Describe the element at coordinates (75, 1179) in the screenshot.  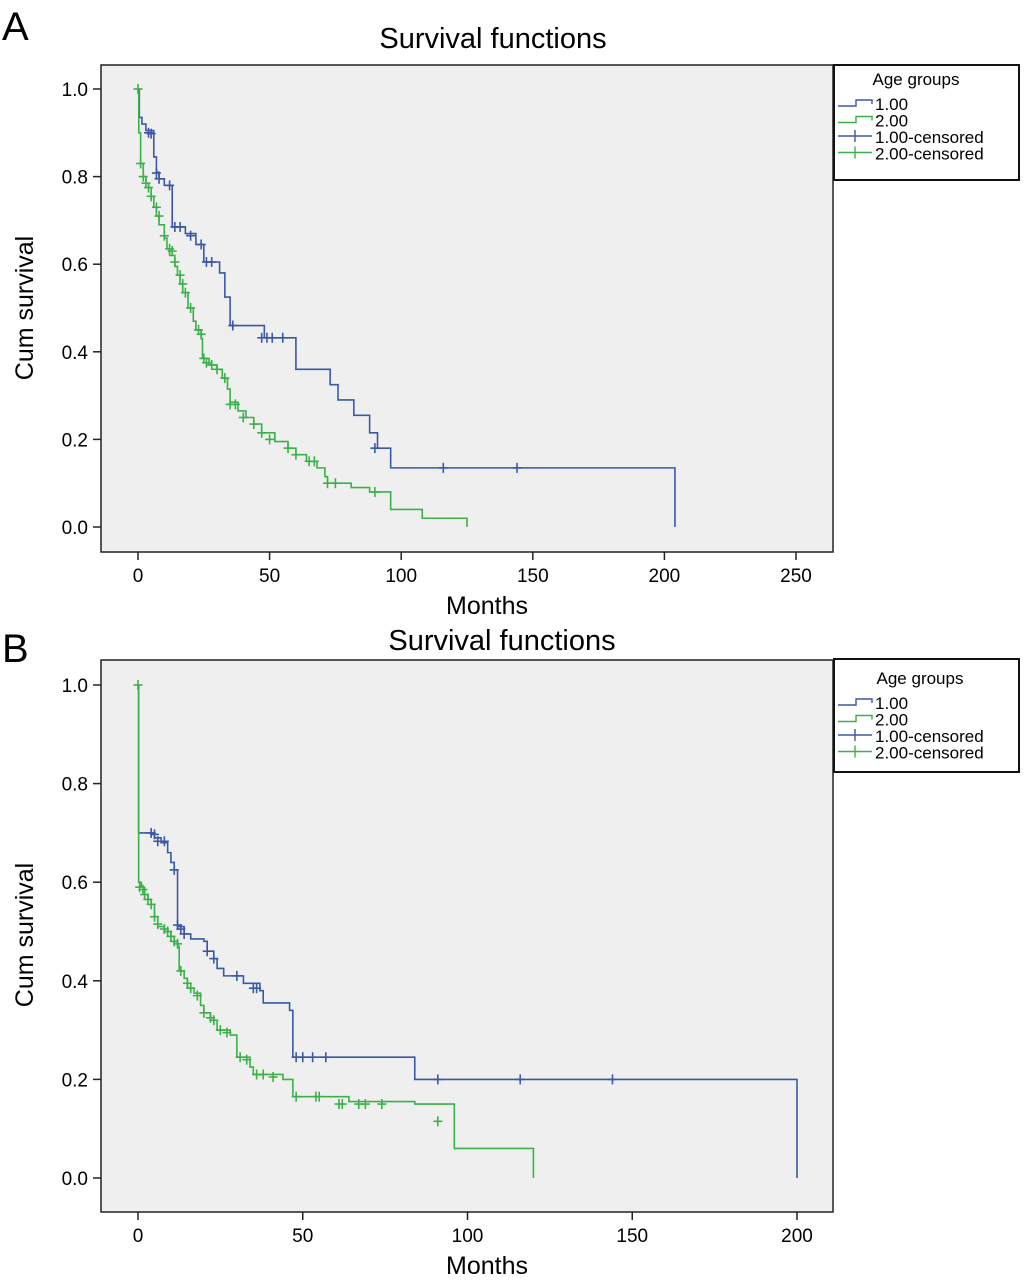
I see `y-tick-label: 0.0` at that location.